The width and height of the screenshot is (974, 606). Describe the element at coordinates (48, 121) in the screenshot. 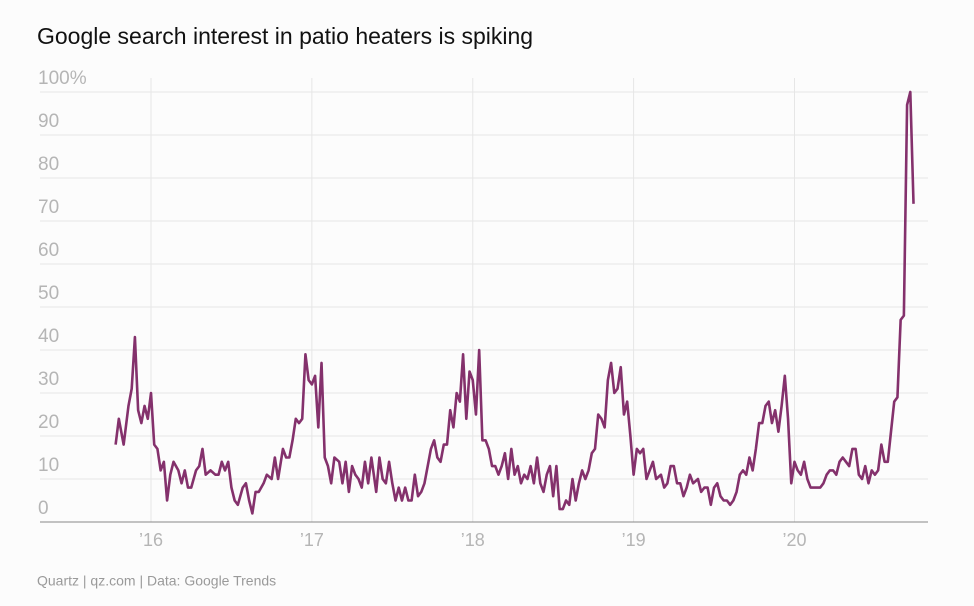

I see `y-tick-label: 90` at that location.